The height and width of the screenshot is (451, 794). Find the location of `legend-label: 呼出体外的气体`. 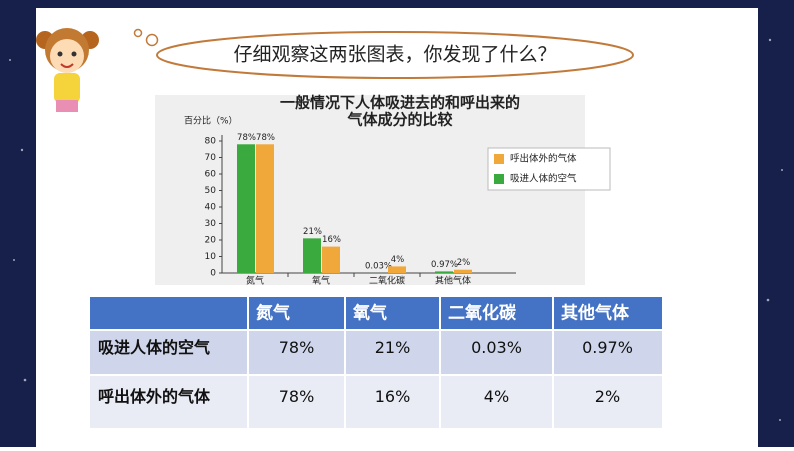

legend-label: 呼出体外的气体 is located at coordinates (543, 159).